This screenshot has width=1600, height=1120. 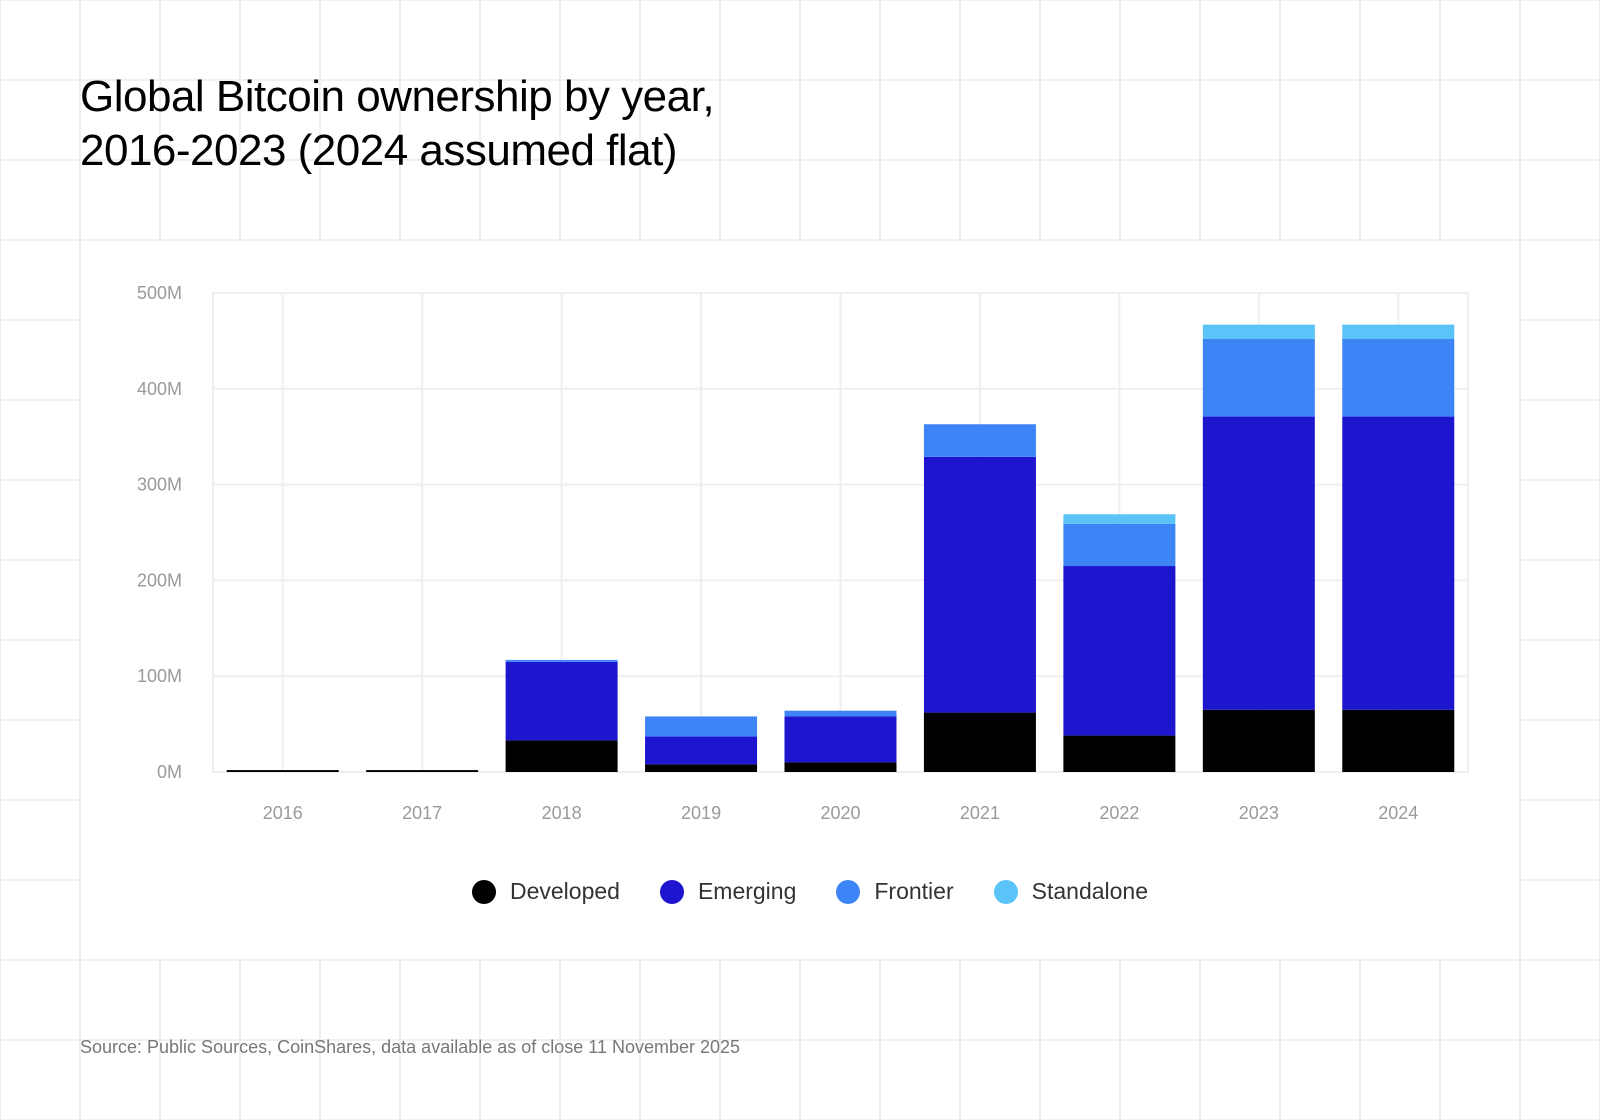 I want to click on bar-segment-frontier-2021, so click(x=979, y=440).